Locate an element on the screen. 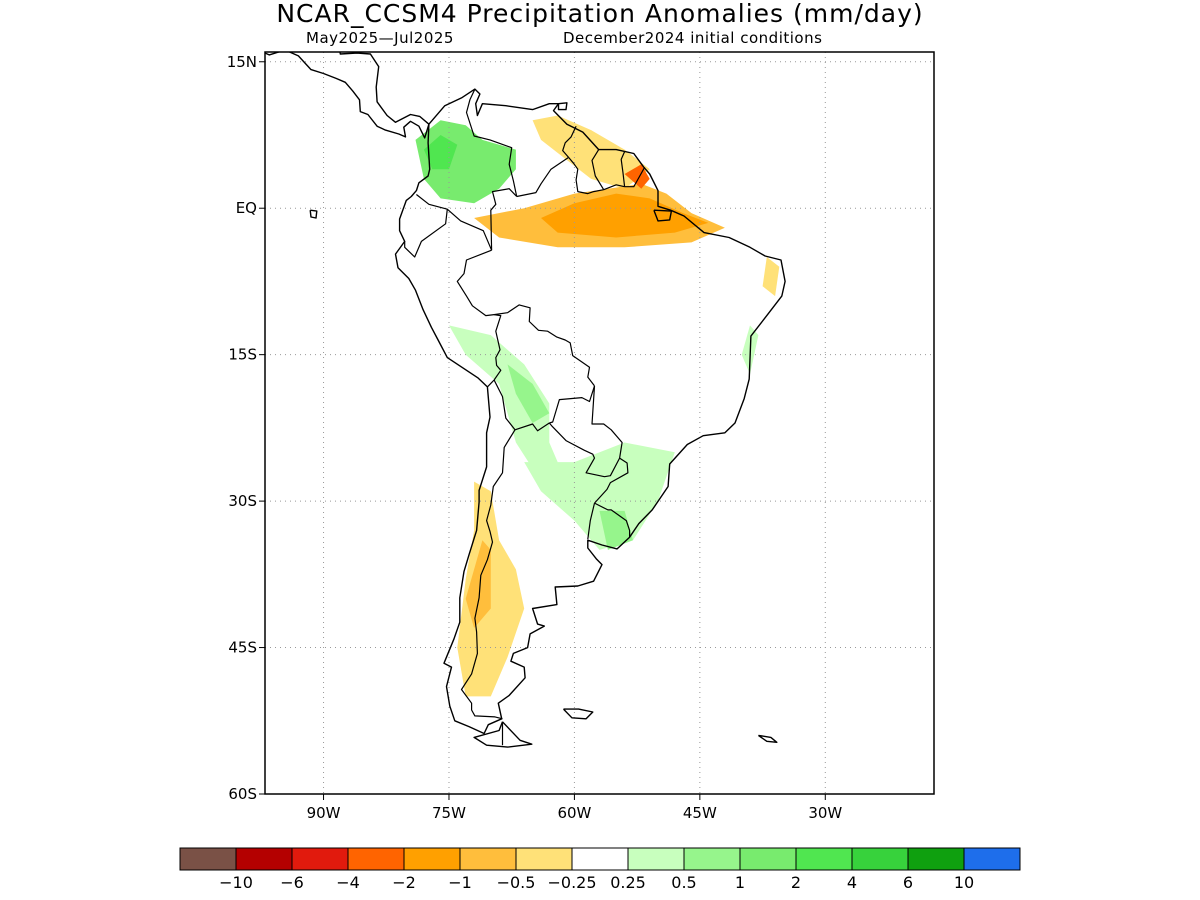 The width and height of the screenshot is (1200, 900). anomaly-region-guiana-dry is located at coordinates (591, 152).